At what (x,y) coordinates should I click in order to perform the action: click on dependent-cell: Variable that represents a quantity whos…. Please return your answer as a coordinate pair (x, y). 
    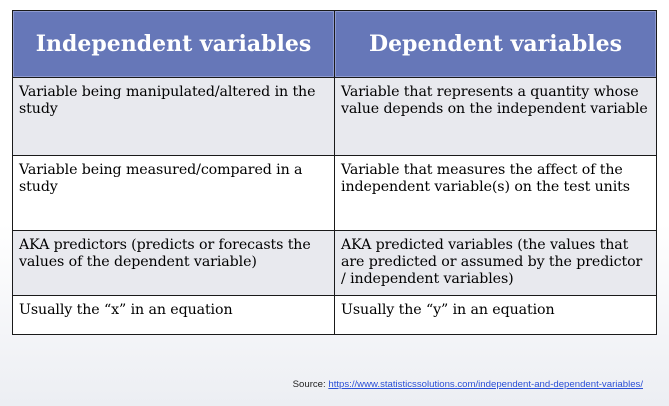
    Looking at the image, I should click on (495, 116).